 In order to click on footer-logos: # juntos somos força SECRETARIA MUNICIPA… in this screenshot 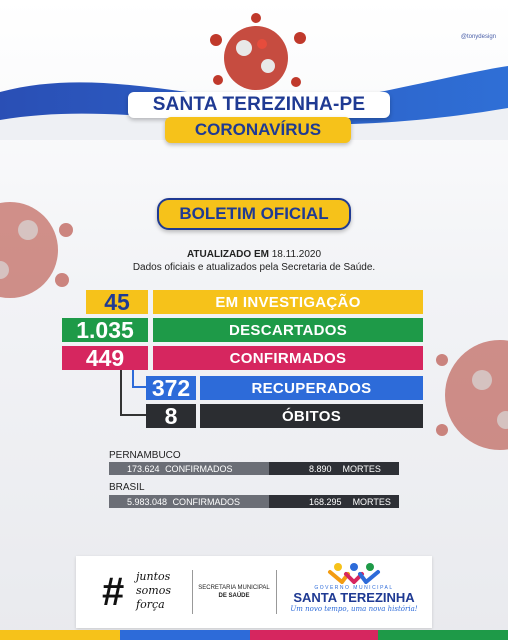, I will do `click(254, 592)`.